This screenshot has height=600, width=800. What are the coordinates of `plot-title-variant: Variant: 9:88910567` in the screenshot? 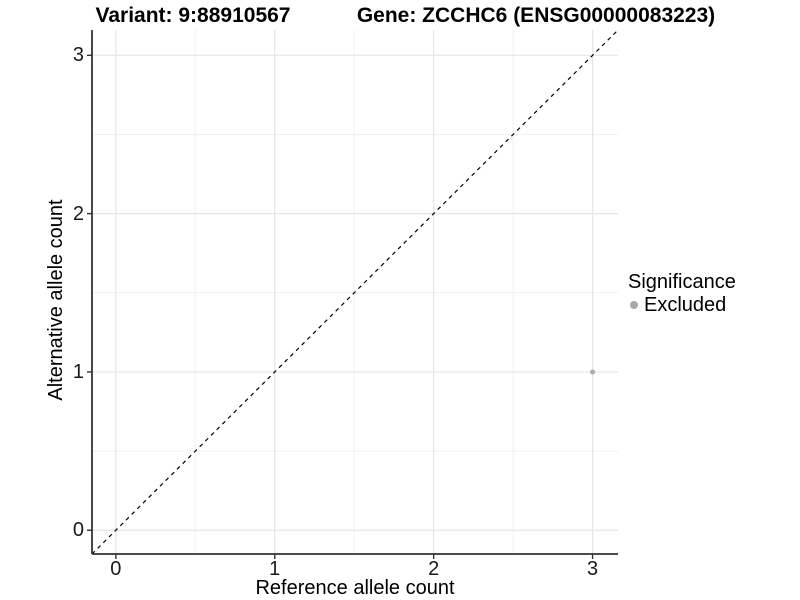 It's located at (193, 15).